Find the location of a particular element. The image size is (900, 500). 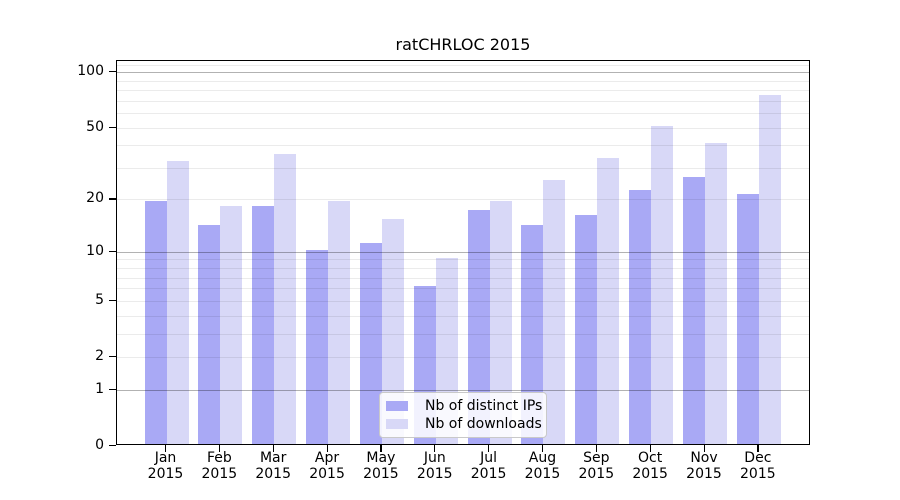

legend-item-downloads: Nb of downloads is located at coordinates (464, 424).